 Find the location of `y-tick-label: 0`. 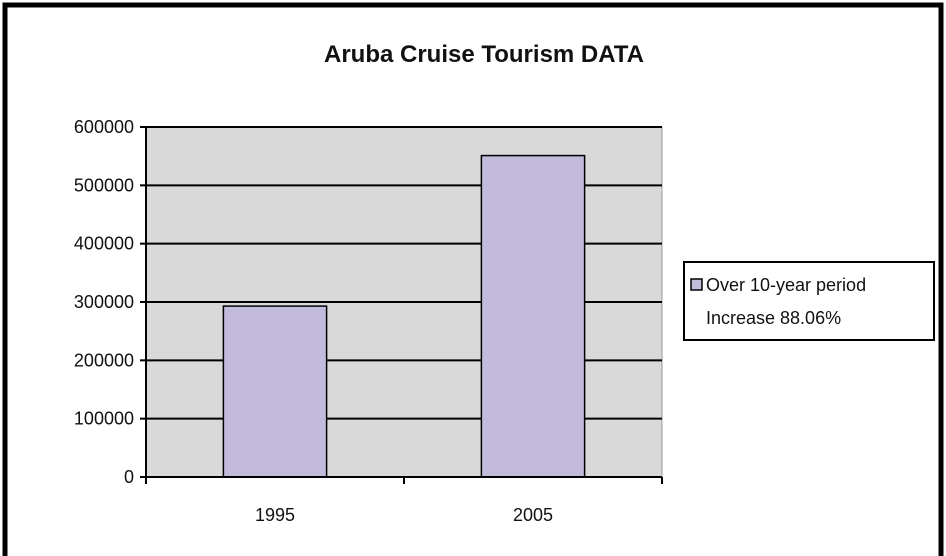

y-tick-label: 0 is located at coordinates (129, 477).